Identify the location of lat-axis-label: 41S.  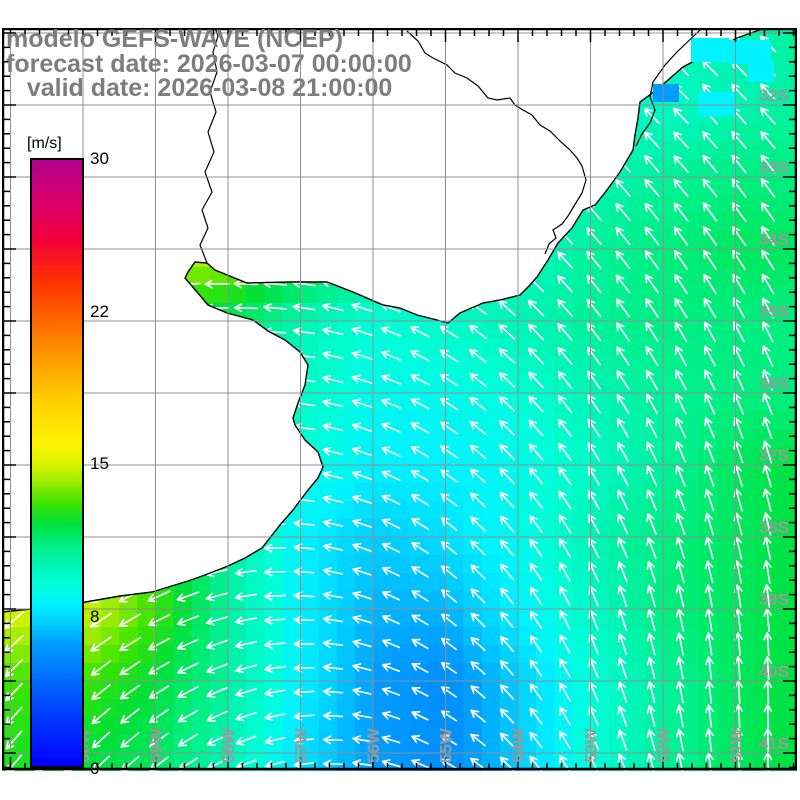
(774, 743).